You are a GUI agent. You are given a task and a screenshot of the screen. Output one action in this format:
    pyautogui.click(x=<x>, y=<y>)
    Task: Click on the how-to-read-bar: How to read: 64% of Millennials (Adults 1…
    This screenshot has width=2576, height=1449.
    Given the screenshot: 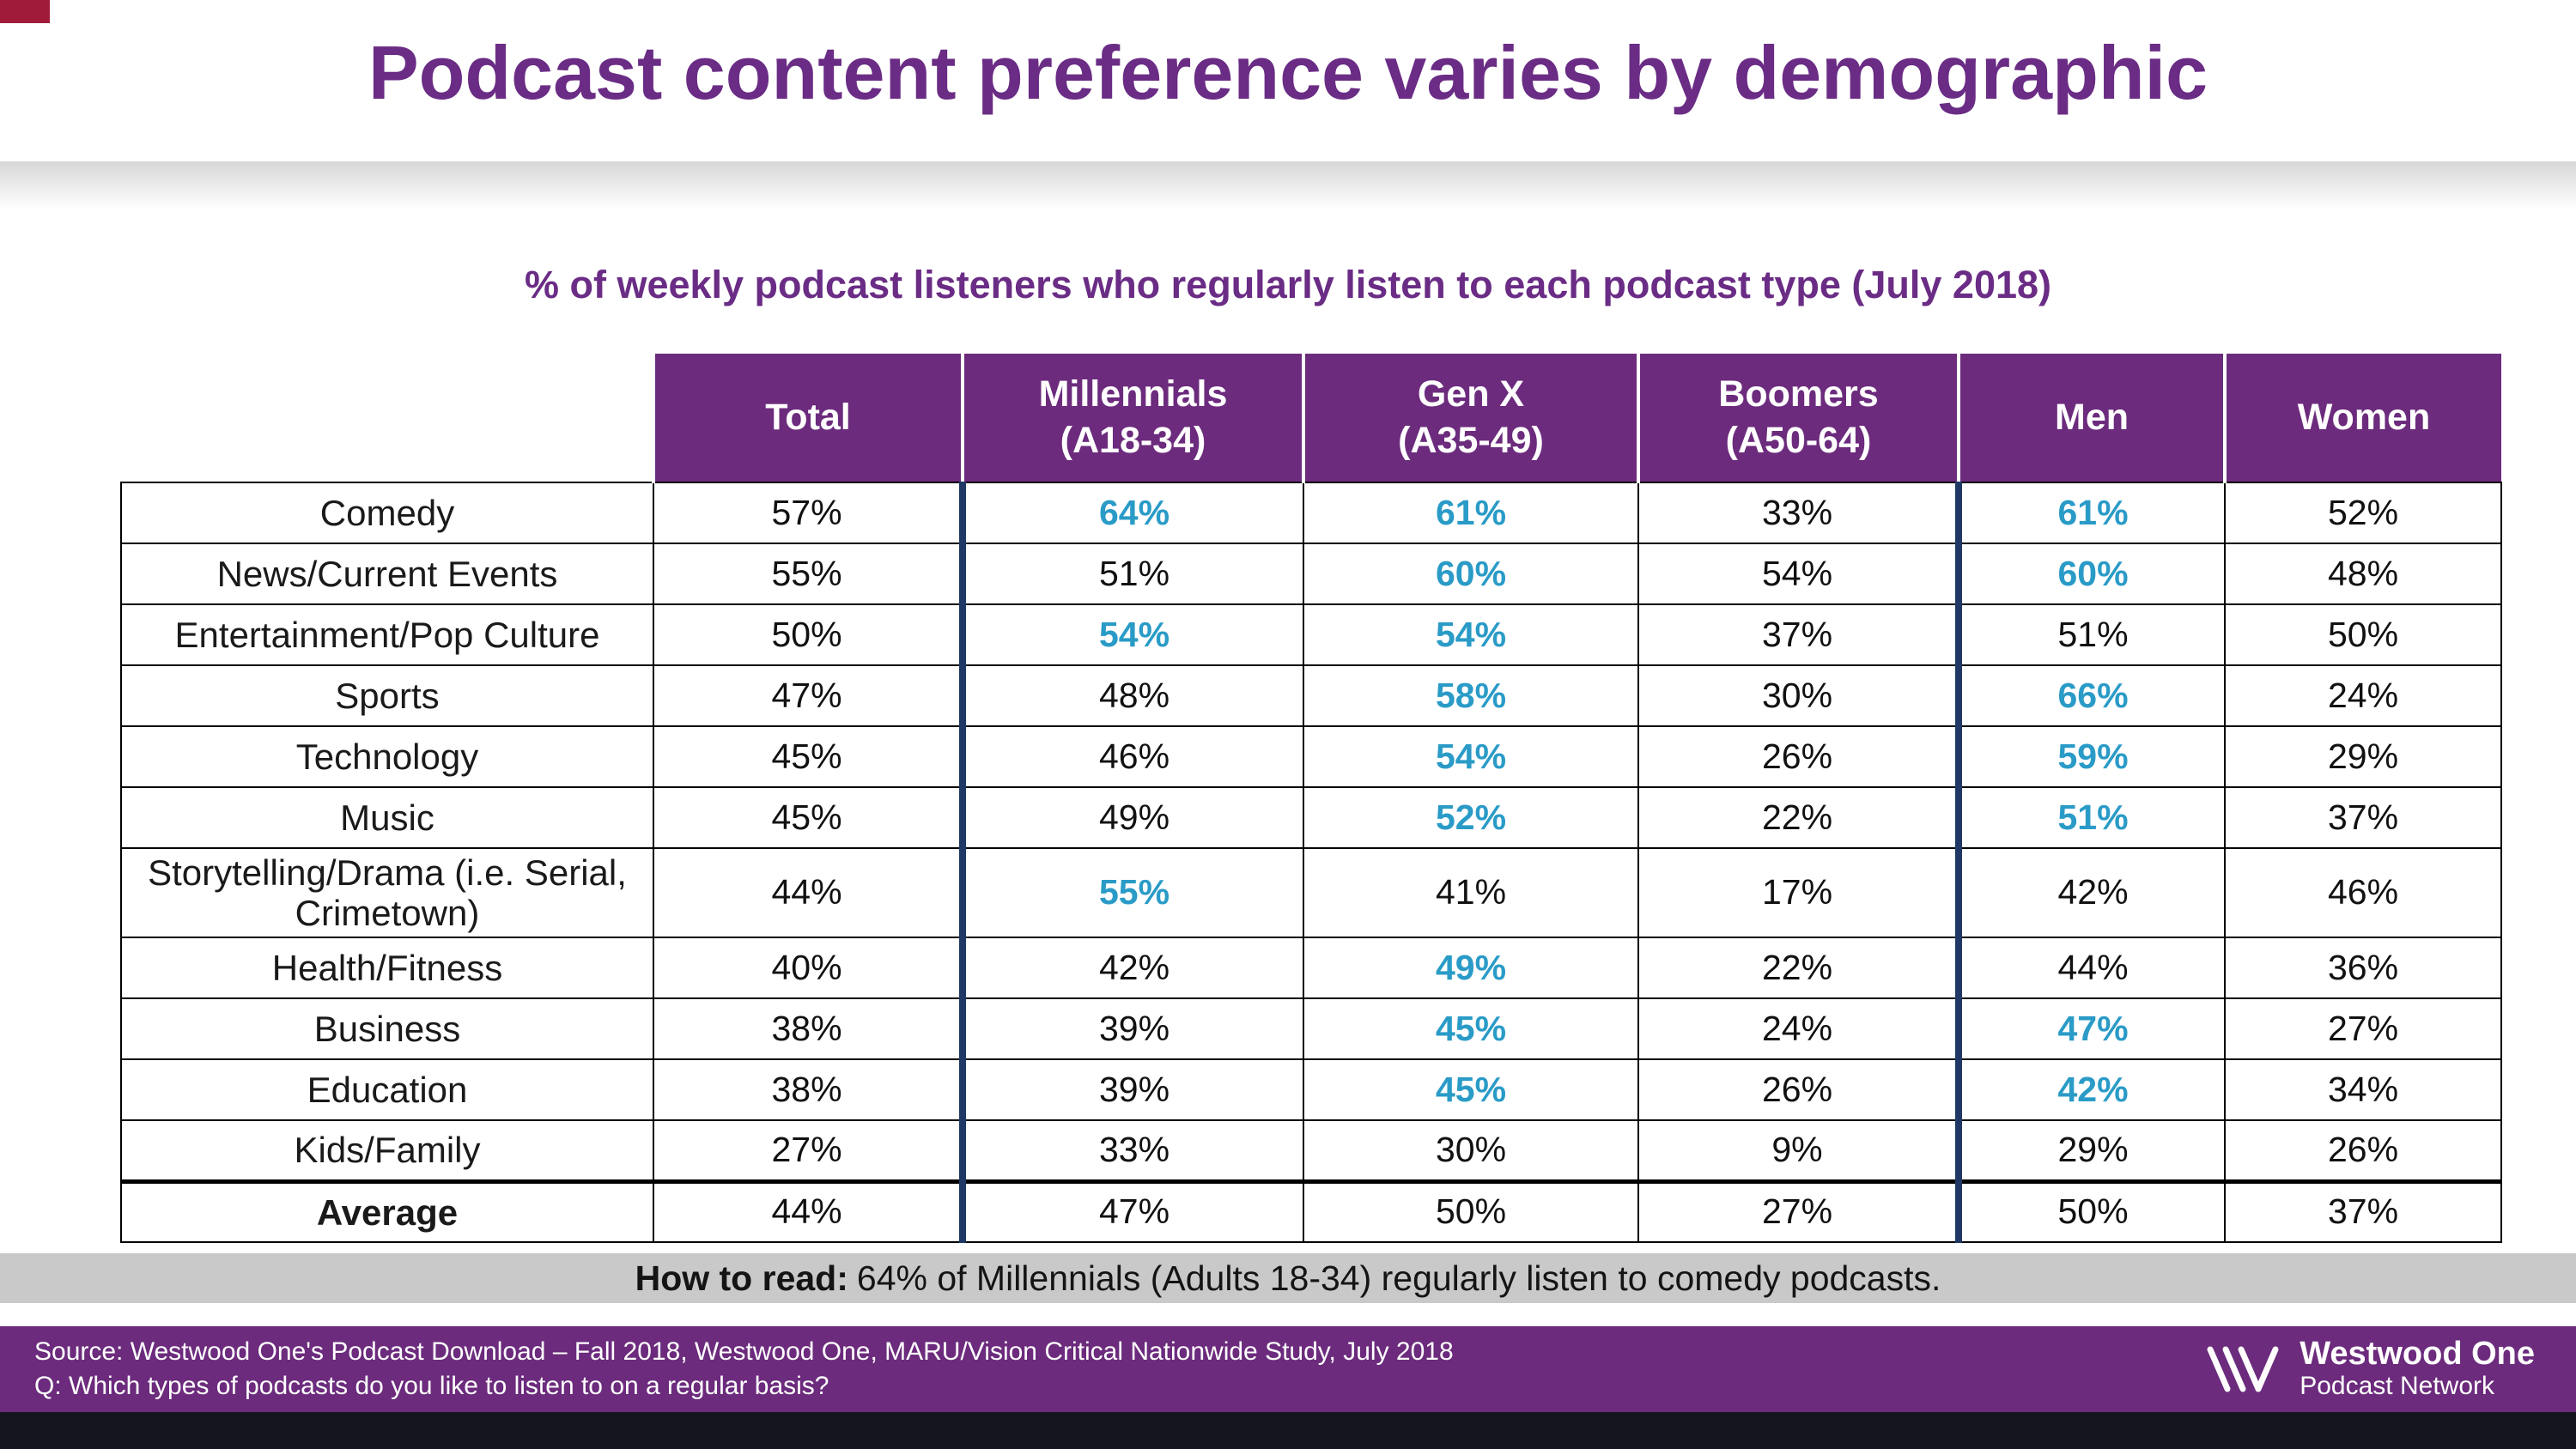 What is the action you would take?
    pyautogui.click(x=1288, y=1278)
    